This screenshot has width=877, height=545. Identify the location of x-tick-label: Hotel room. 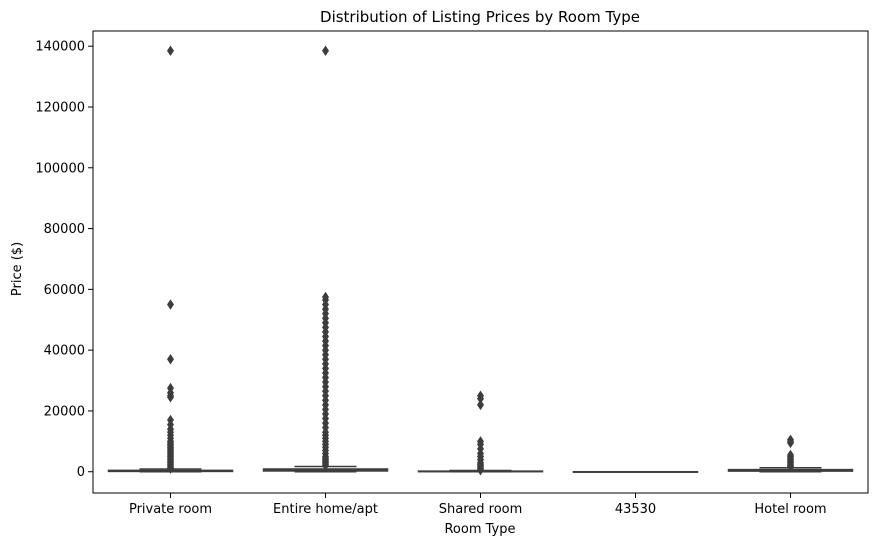
(790, 509).